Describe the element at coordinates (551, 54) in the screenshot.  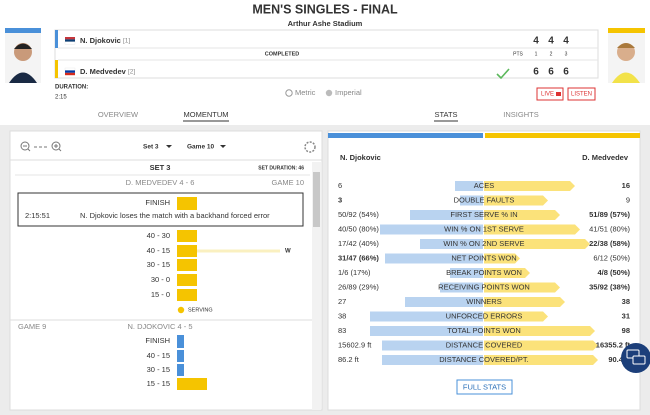
I see `column-header: 2` at that location.